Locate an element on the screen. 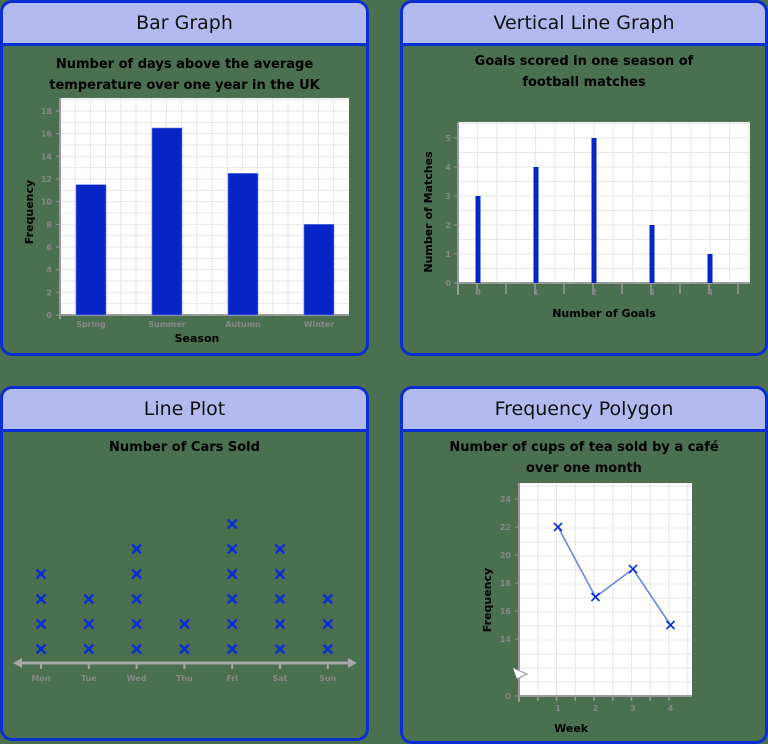 The height and width of the screenshot is (744, 768). plot-area is located at coordinates (604, 202).